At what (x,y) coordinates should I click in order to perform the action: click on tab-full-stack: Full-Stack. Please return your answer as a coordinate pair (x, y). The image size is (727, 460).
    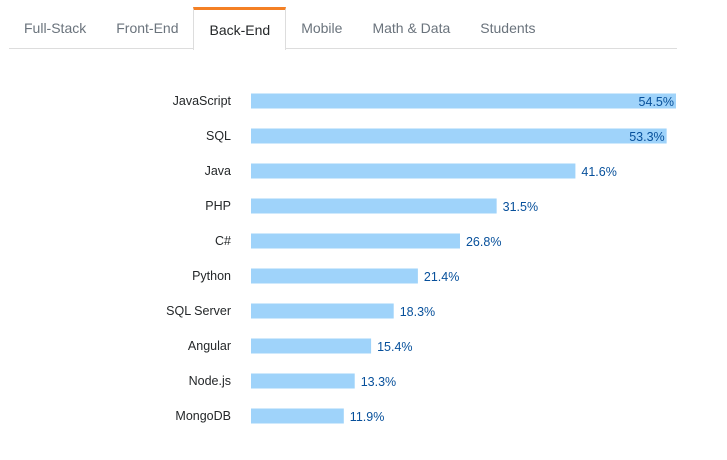
    Looking at the image, I should click on (55, 28).